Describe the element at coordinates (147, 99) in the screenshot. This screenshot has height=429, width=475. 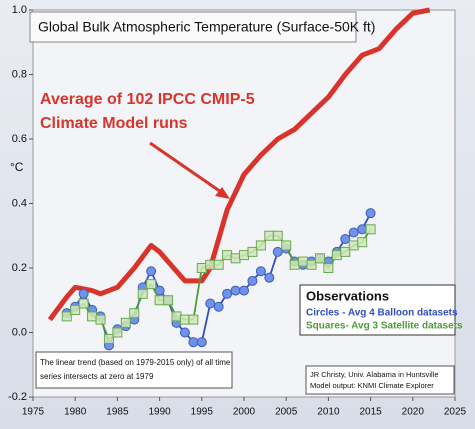
I see `annotation: Average of 102 IPCC CMIP-5` at that location.